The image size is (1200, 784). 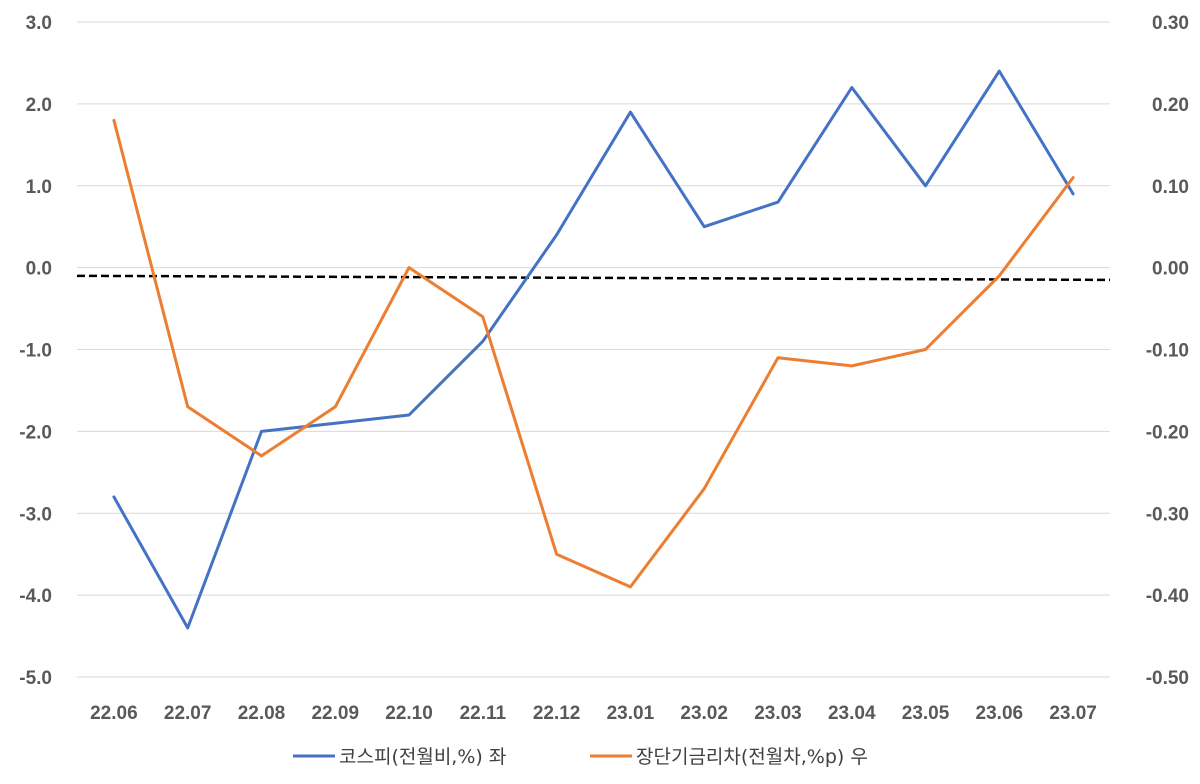 I want to click on left-tick-label: 3.0, so click(x=39, y=23).